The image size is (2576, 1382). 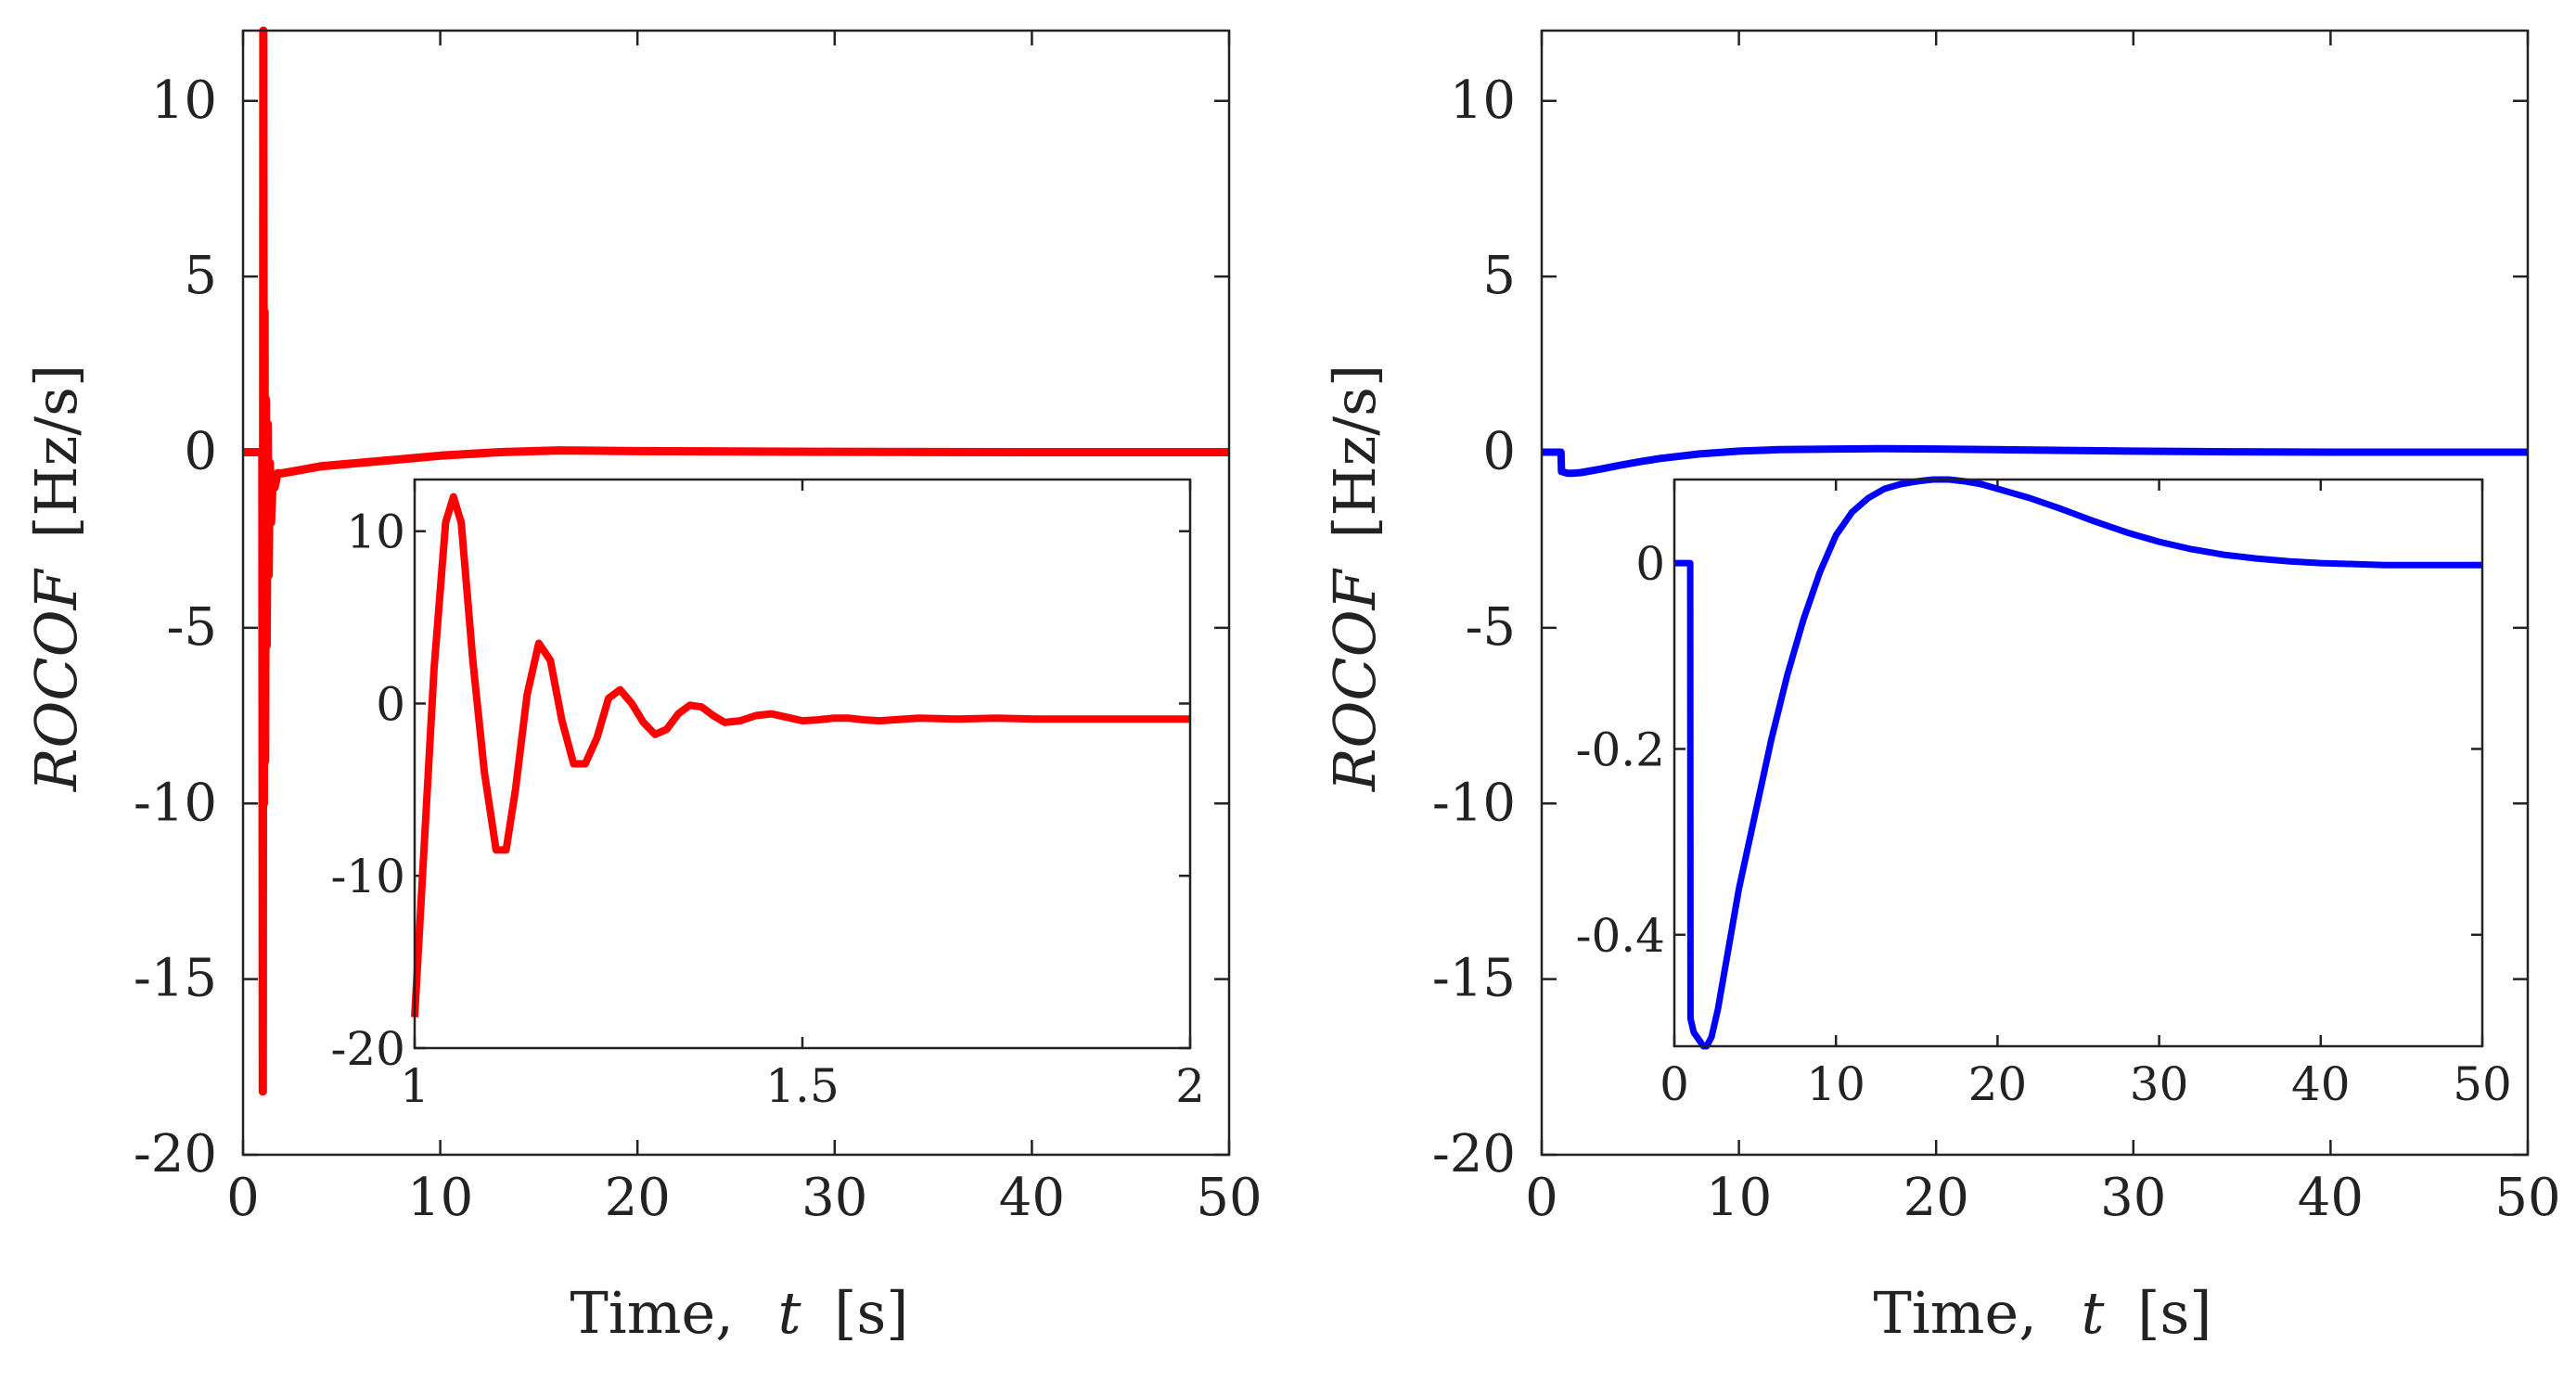 I want to click on right-inset-xtick-labels: 0 10 20 30 40 50, so click(x=2086, y=1084).